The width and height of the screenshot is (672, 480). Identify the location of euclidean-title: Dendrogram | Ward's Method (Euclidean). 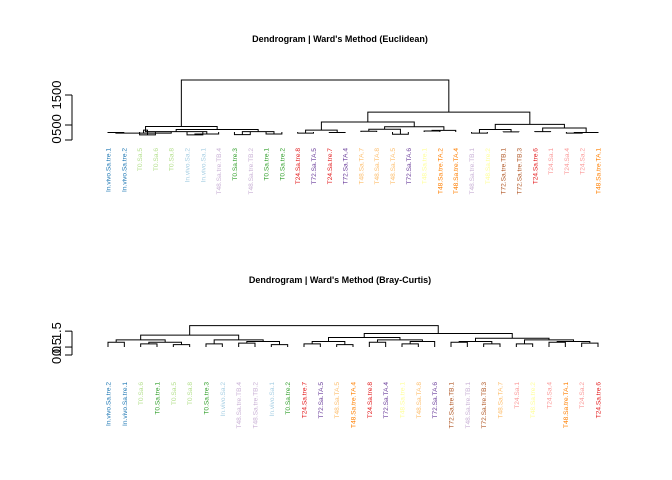
(340, 39).